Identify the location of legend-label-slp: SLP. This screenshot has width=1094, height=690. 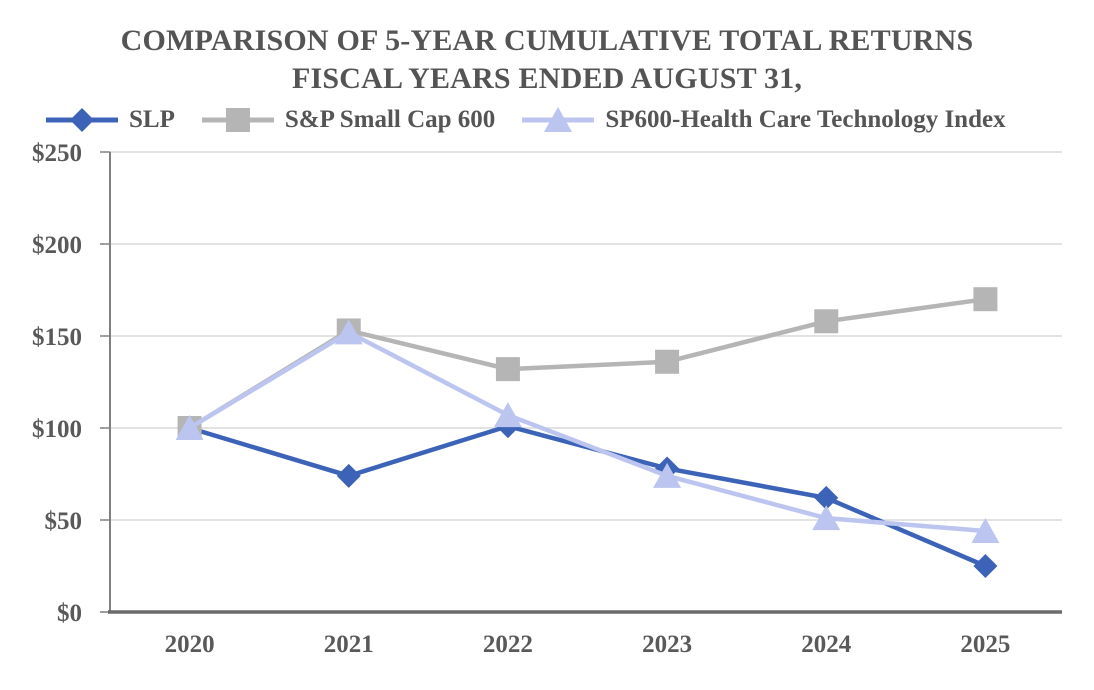
(152, 119).